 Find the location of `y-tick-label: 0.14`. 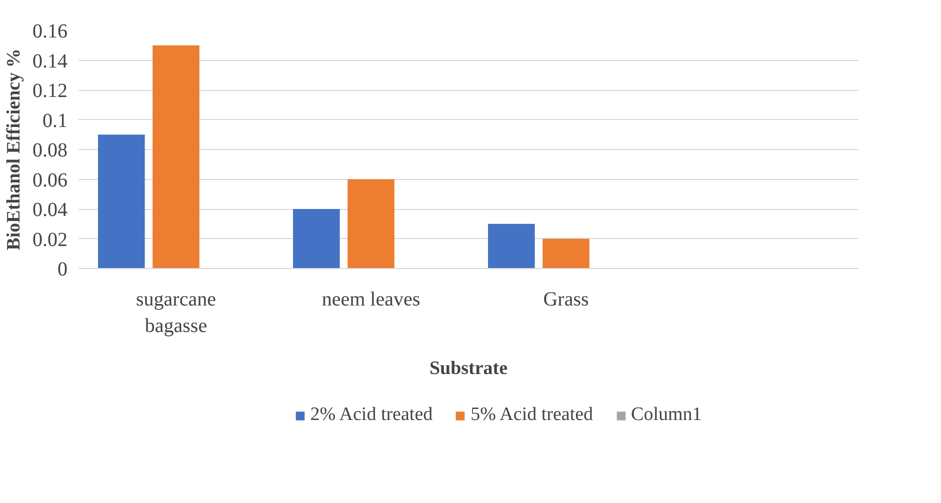

y-tick-label: 0.14 is located at coordinates (50, 61).